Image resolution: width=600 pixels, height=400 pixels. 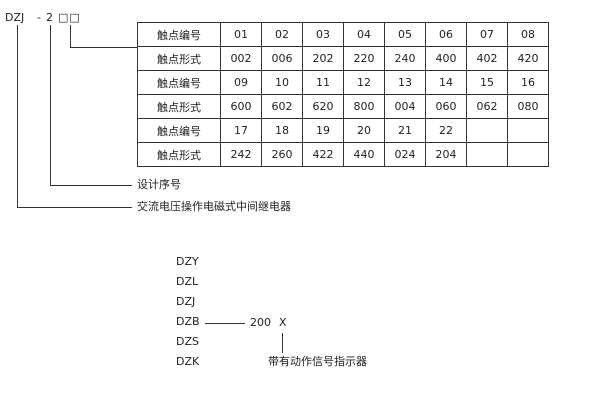 What do you see at coordinates (241, 130) in the screenshot?
I see `table-cell: 17` at bounding box center [241, 130].